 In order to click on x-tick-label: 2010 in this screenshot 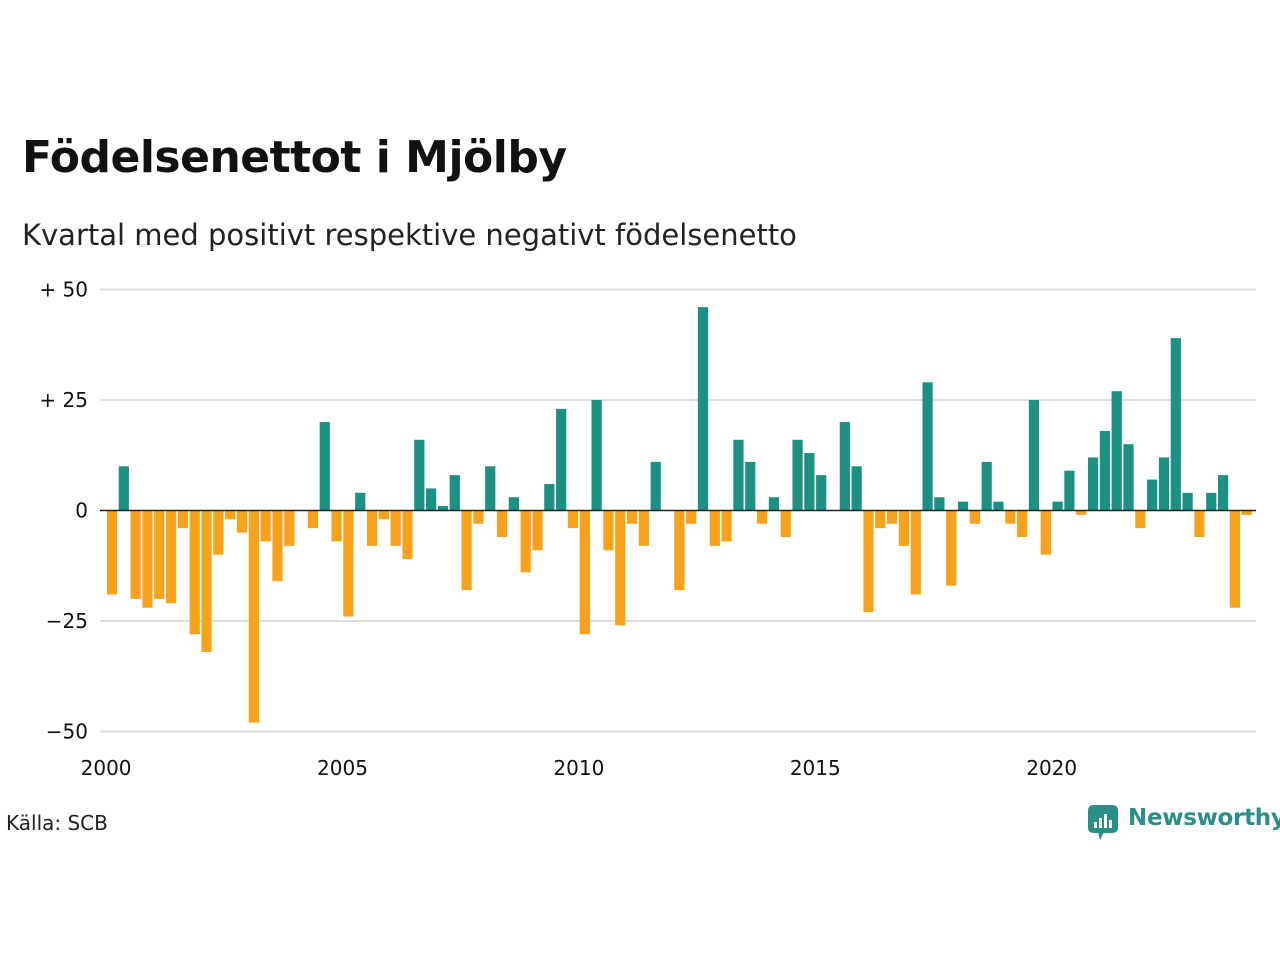, I will do `click(578, 768)`.